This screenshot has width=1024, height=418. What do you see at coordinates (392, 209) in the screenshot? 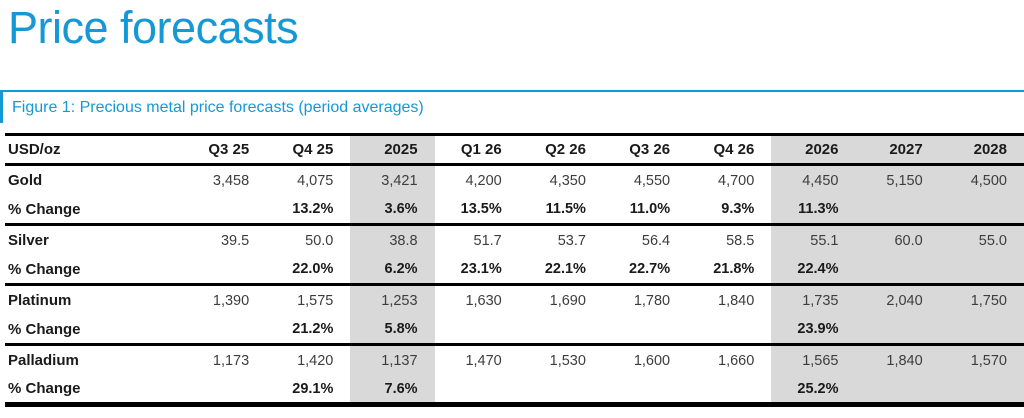
I see `table-cell: 3.6%` at bounding box center [392, 209].